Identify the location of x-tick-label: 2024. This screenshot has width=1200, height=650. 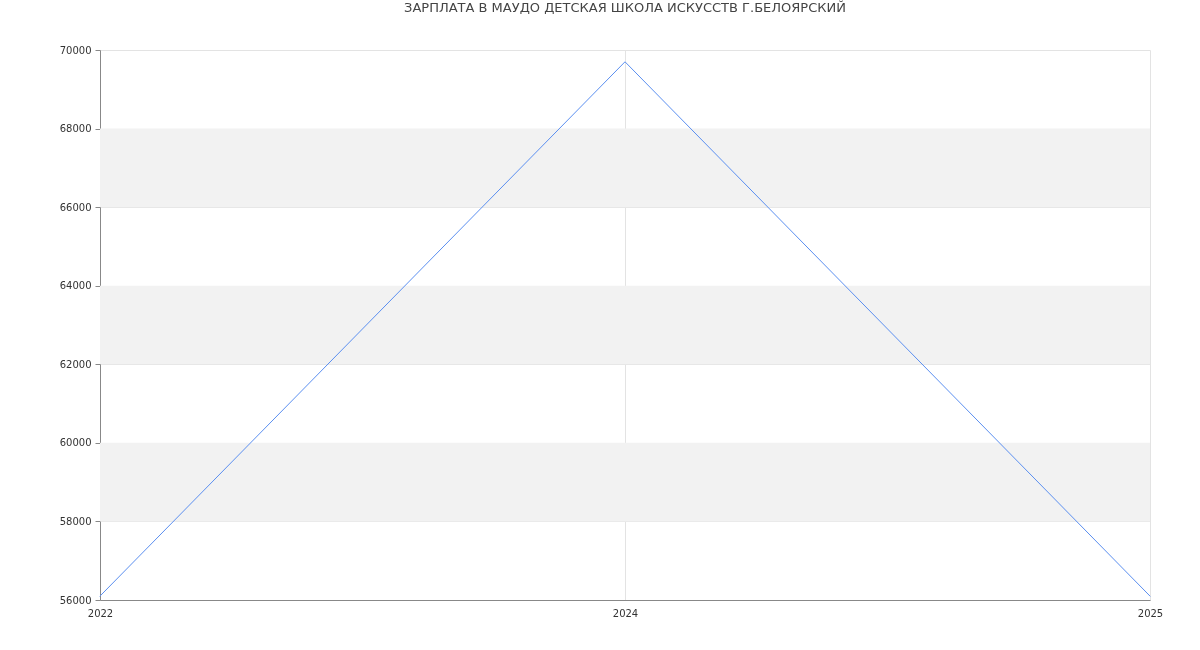
(625, 613).